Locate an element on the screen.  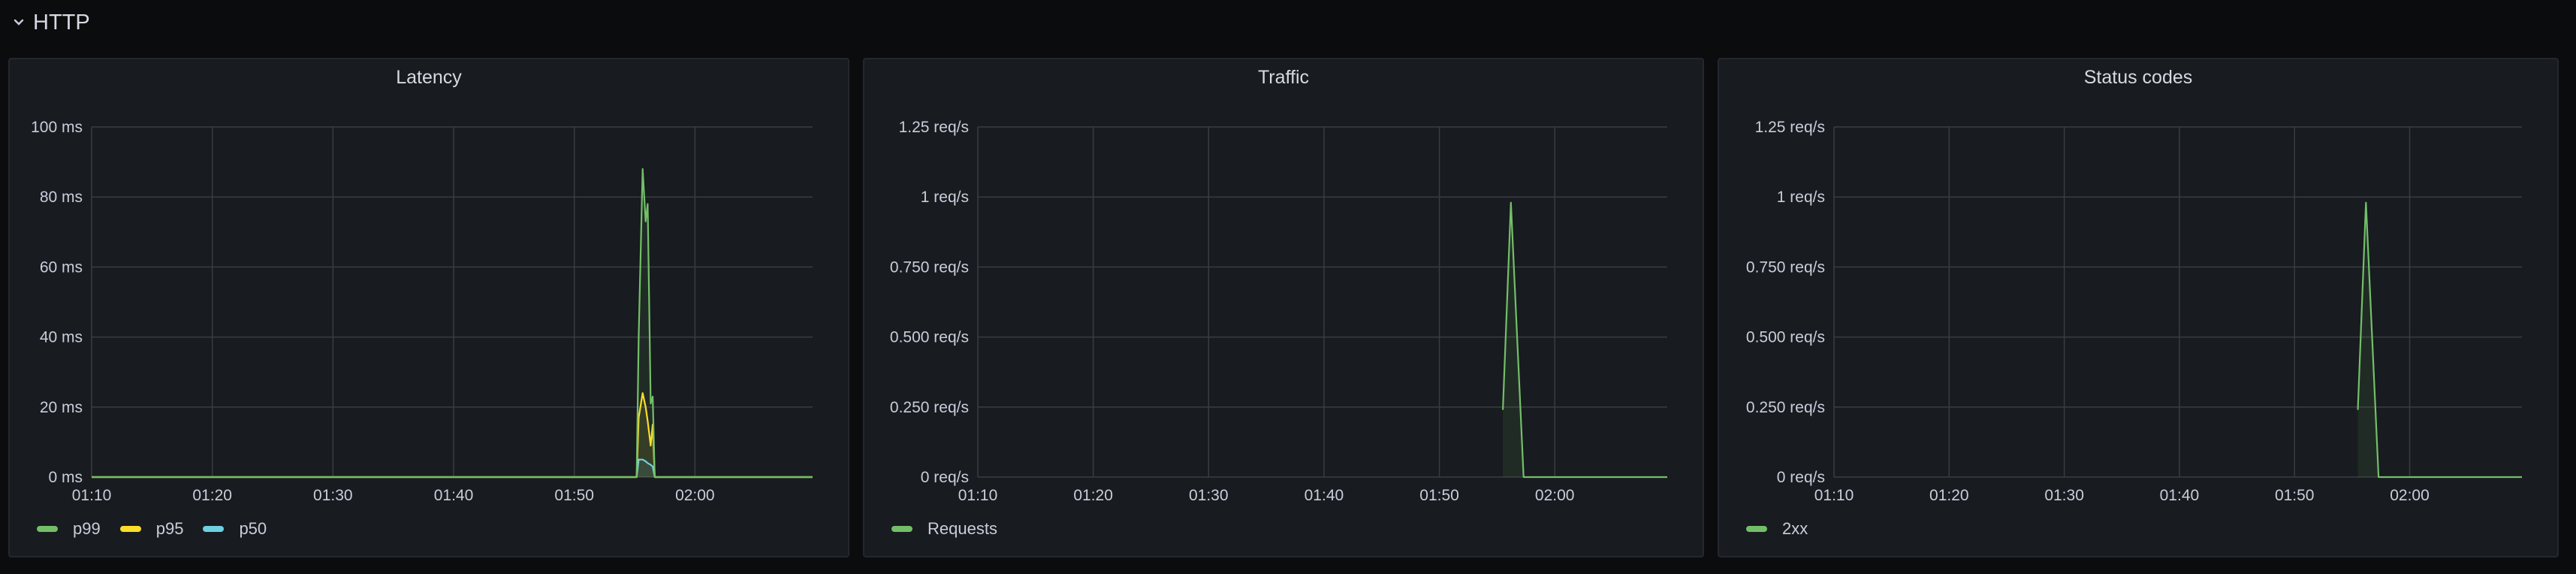
y-tick-label: 40 ms is located at coordinates (61, 337).